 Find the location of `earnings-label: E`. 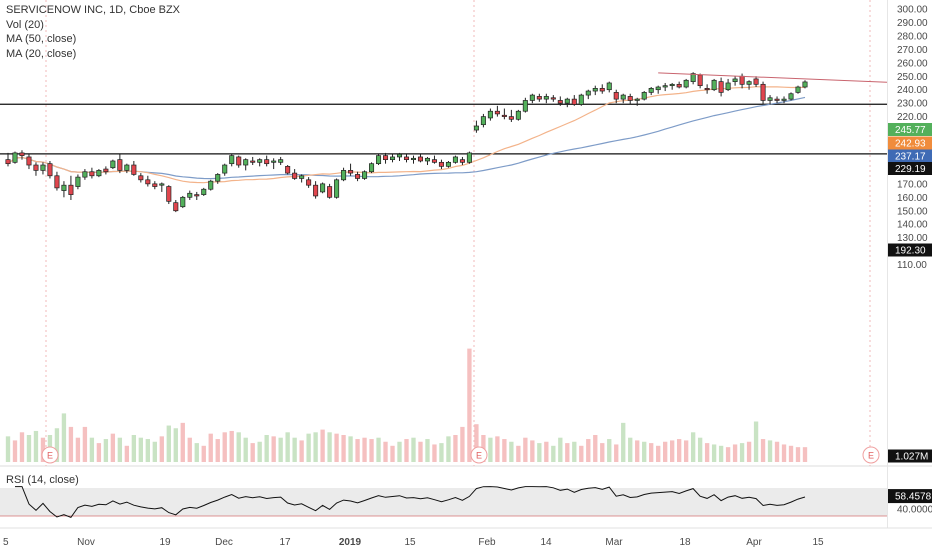

earnings-label: E is located at coordinates (871, 456).